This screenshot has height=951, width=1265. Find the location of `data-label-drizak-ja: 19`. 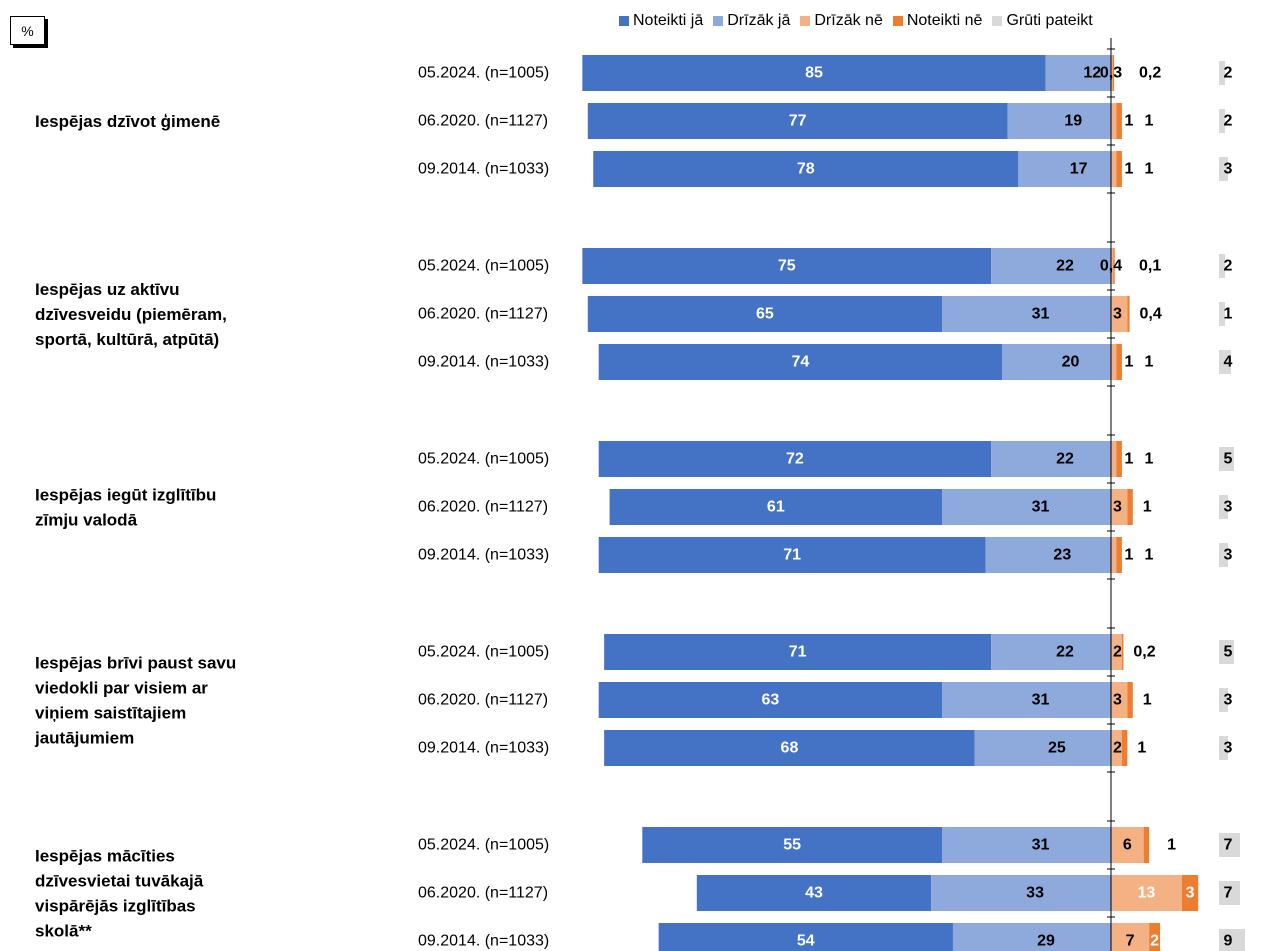

data-label-drizak-ja: 19 is located at coordinates (1073, 121).